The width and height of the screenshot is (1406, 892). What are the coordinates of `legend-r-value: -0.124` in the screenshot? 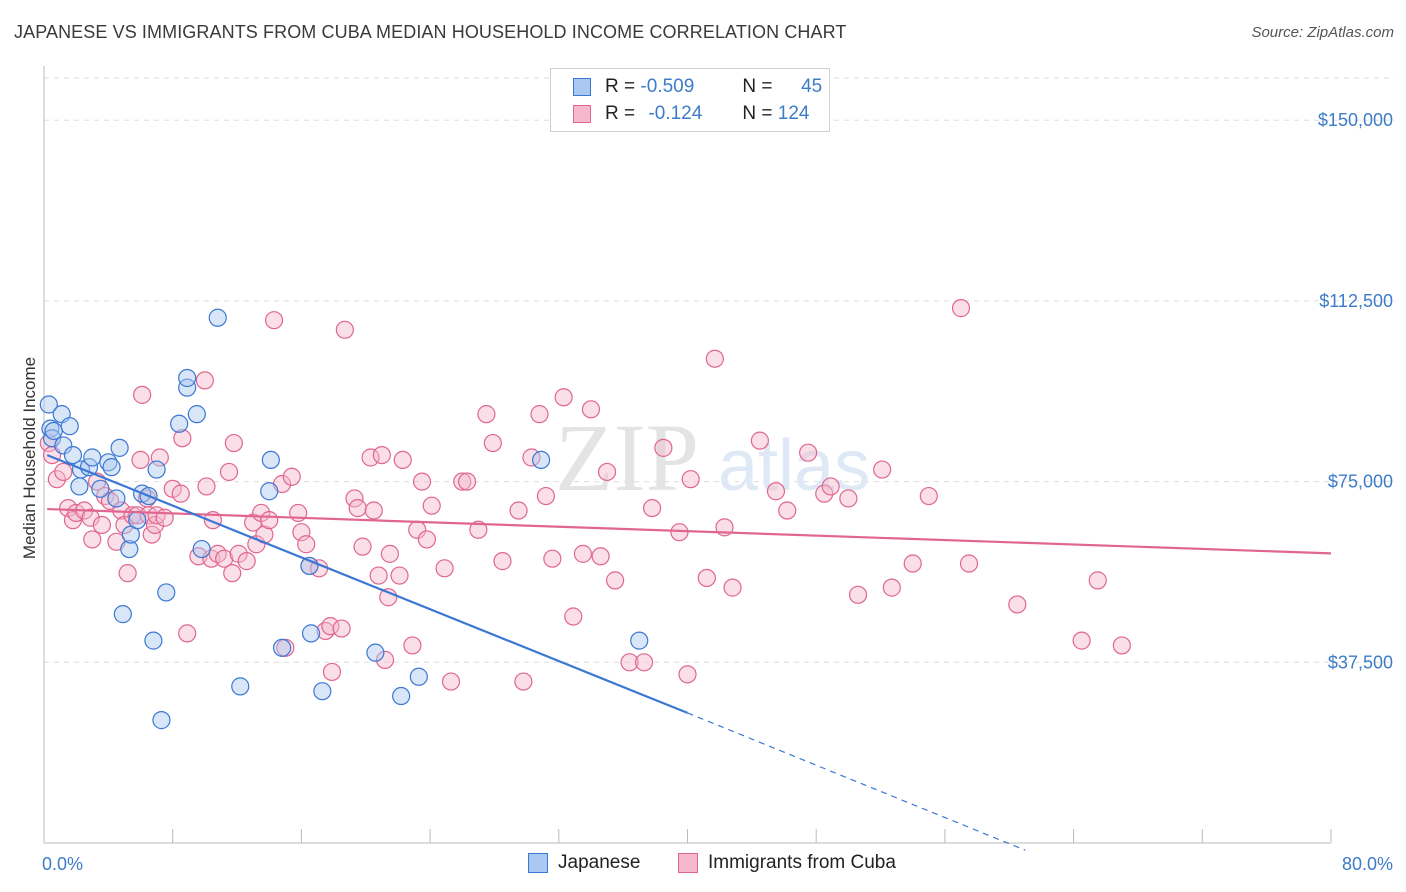 It's located at (675, 113).